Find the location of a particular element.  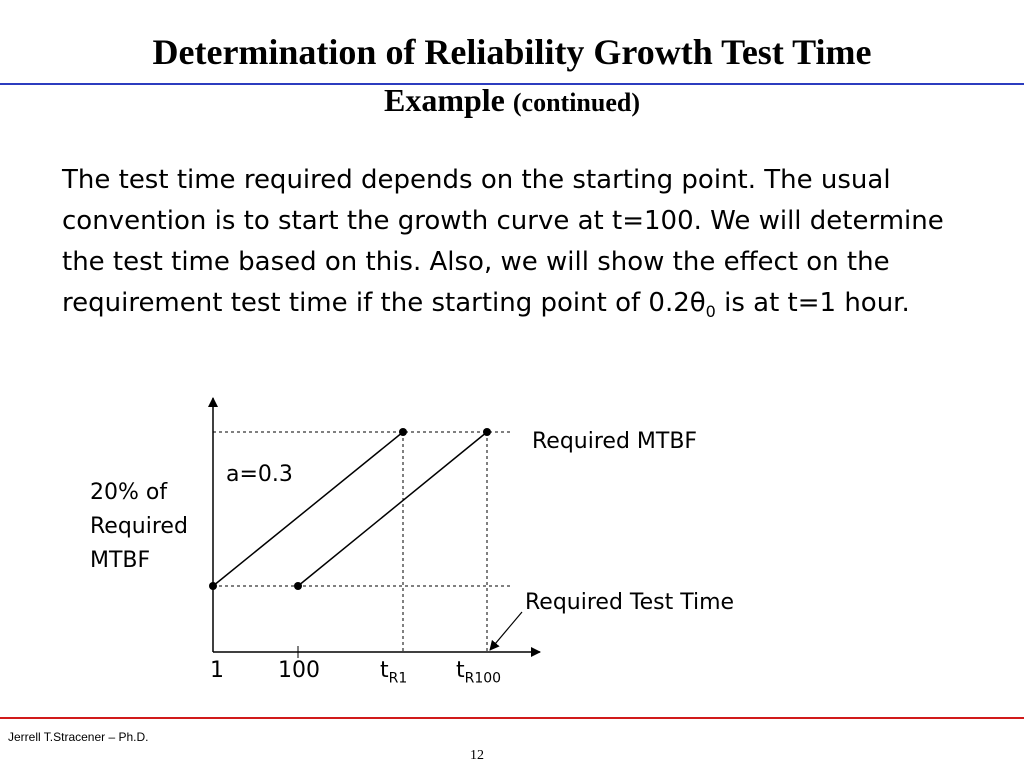

tR1-main: t is located at coordinates (384, 670).